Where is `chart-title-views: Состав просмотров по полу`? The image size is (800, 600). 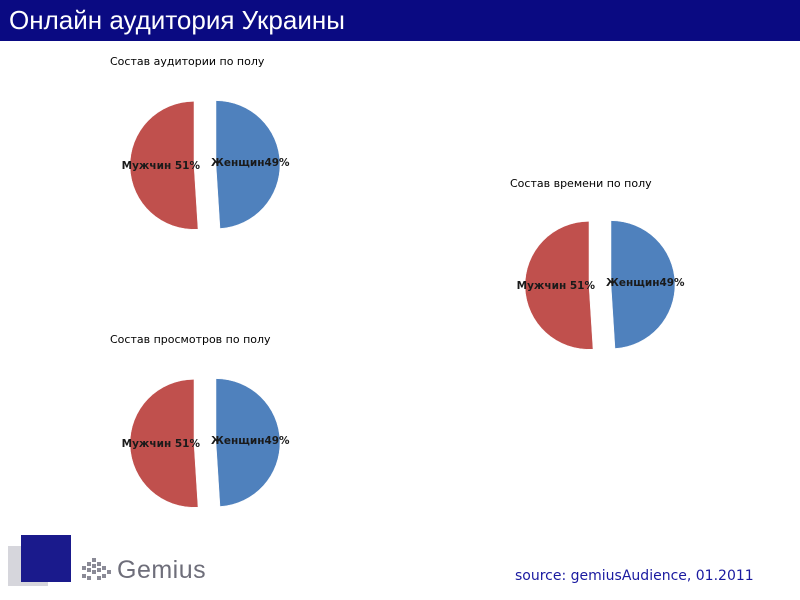
chart-title-views: Состав просмотров по полу is located at coordinates (190, 339).